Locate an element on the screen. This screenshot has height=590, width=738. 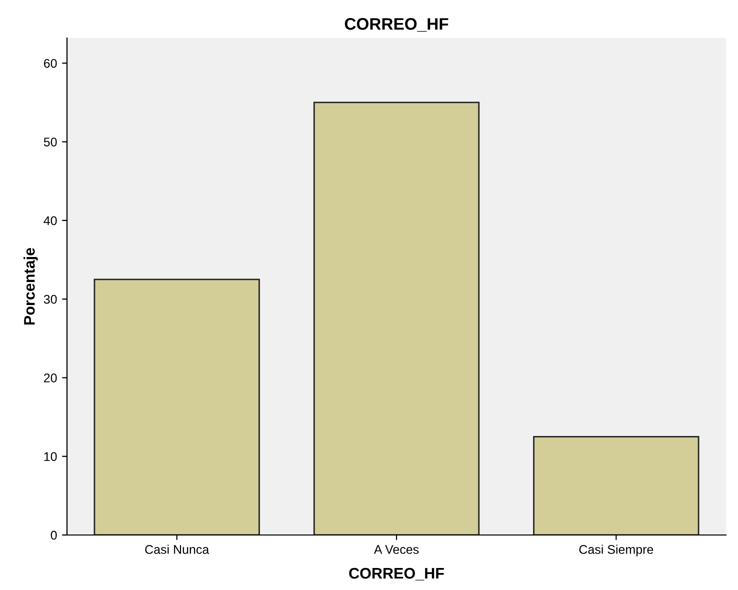
y-tick-label: 0 is located at coordinates (53, 535).